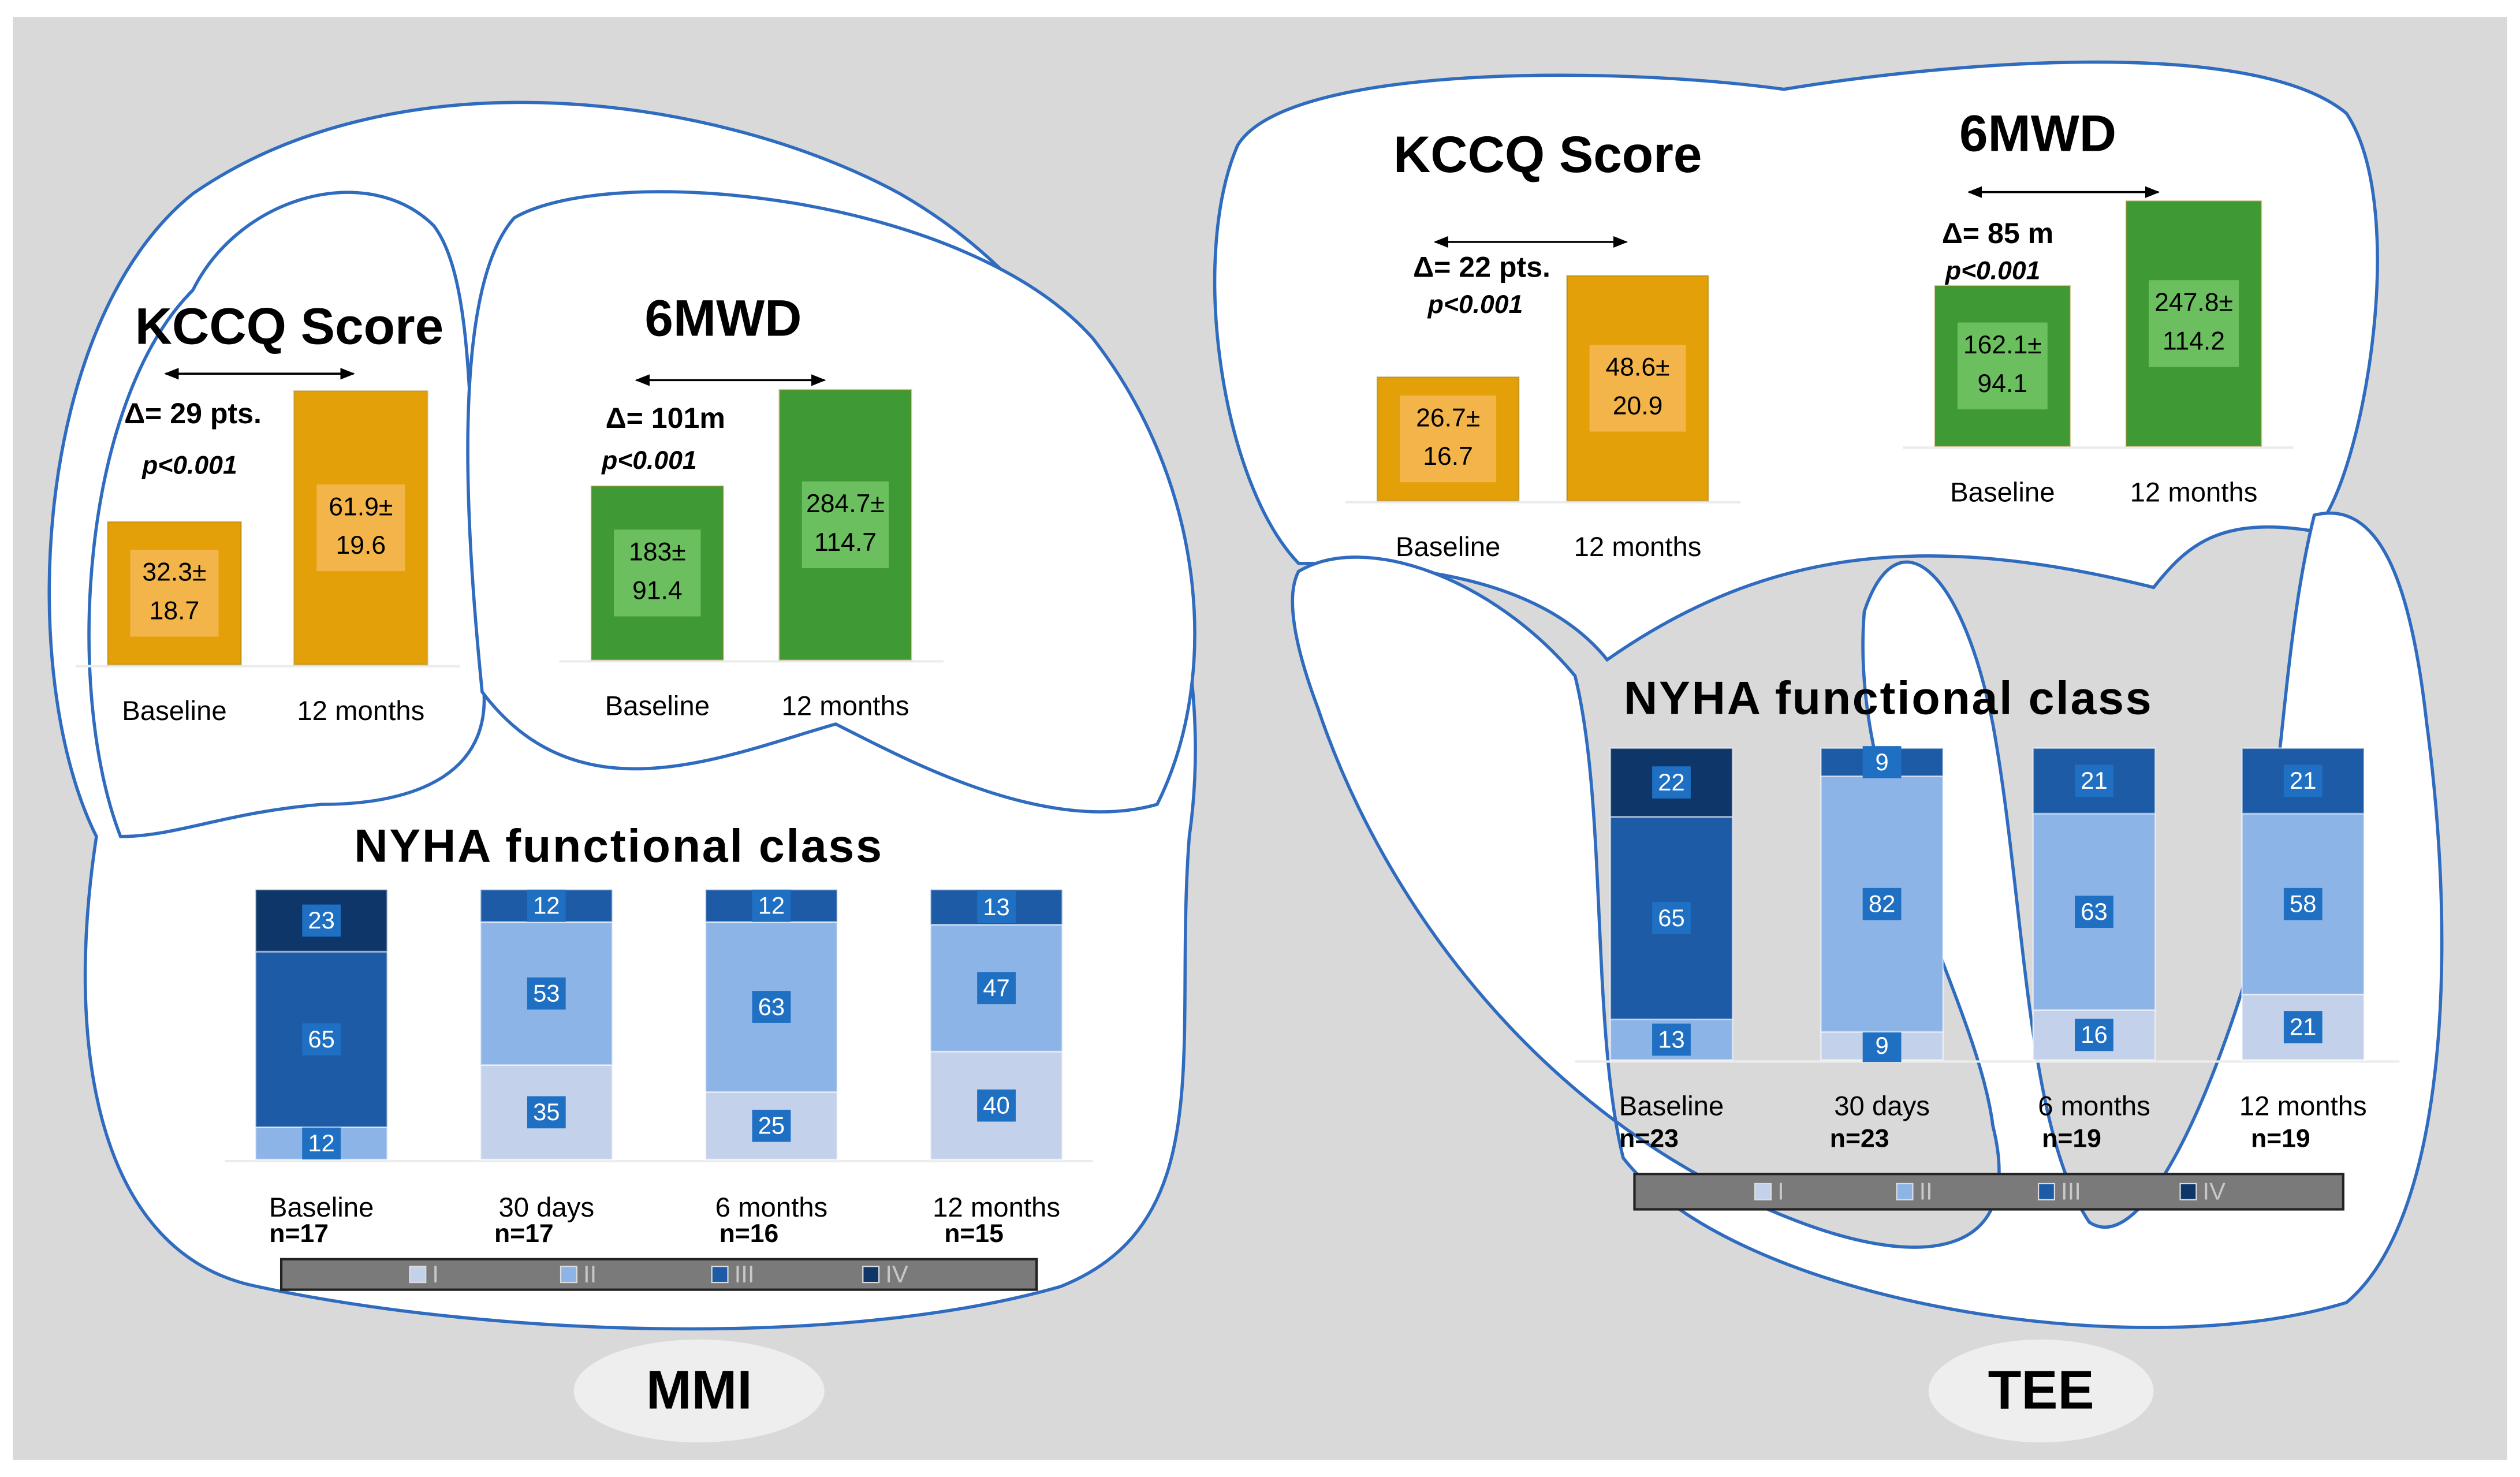  What do you see at coordinates (666, 418) in the screenshot?
I see `annotation: Δ= 101m` at bounding box center [666, 418].